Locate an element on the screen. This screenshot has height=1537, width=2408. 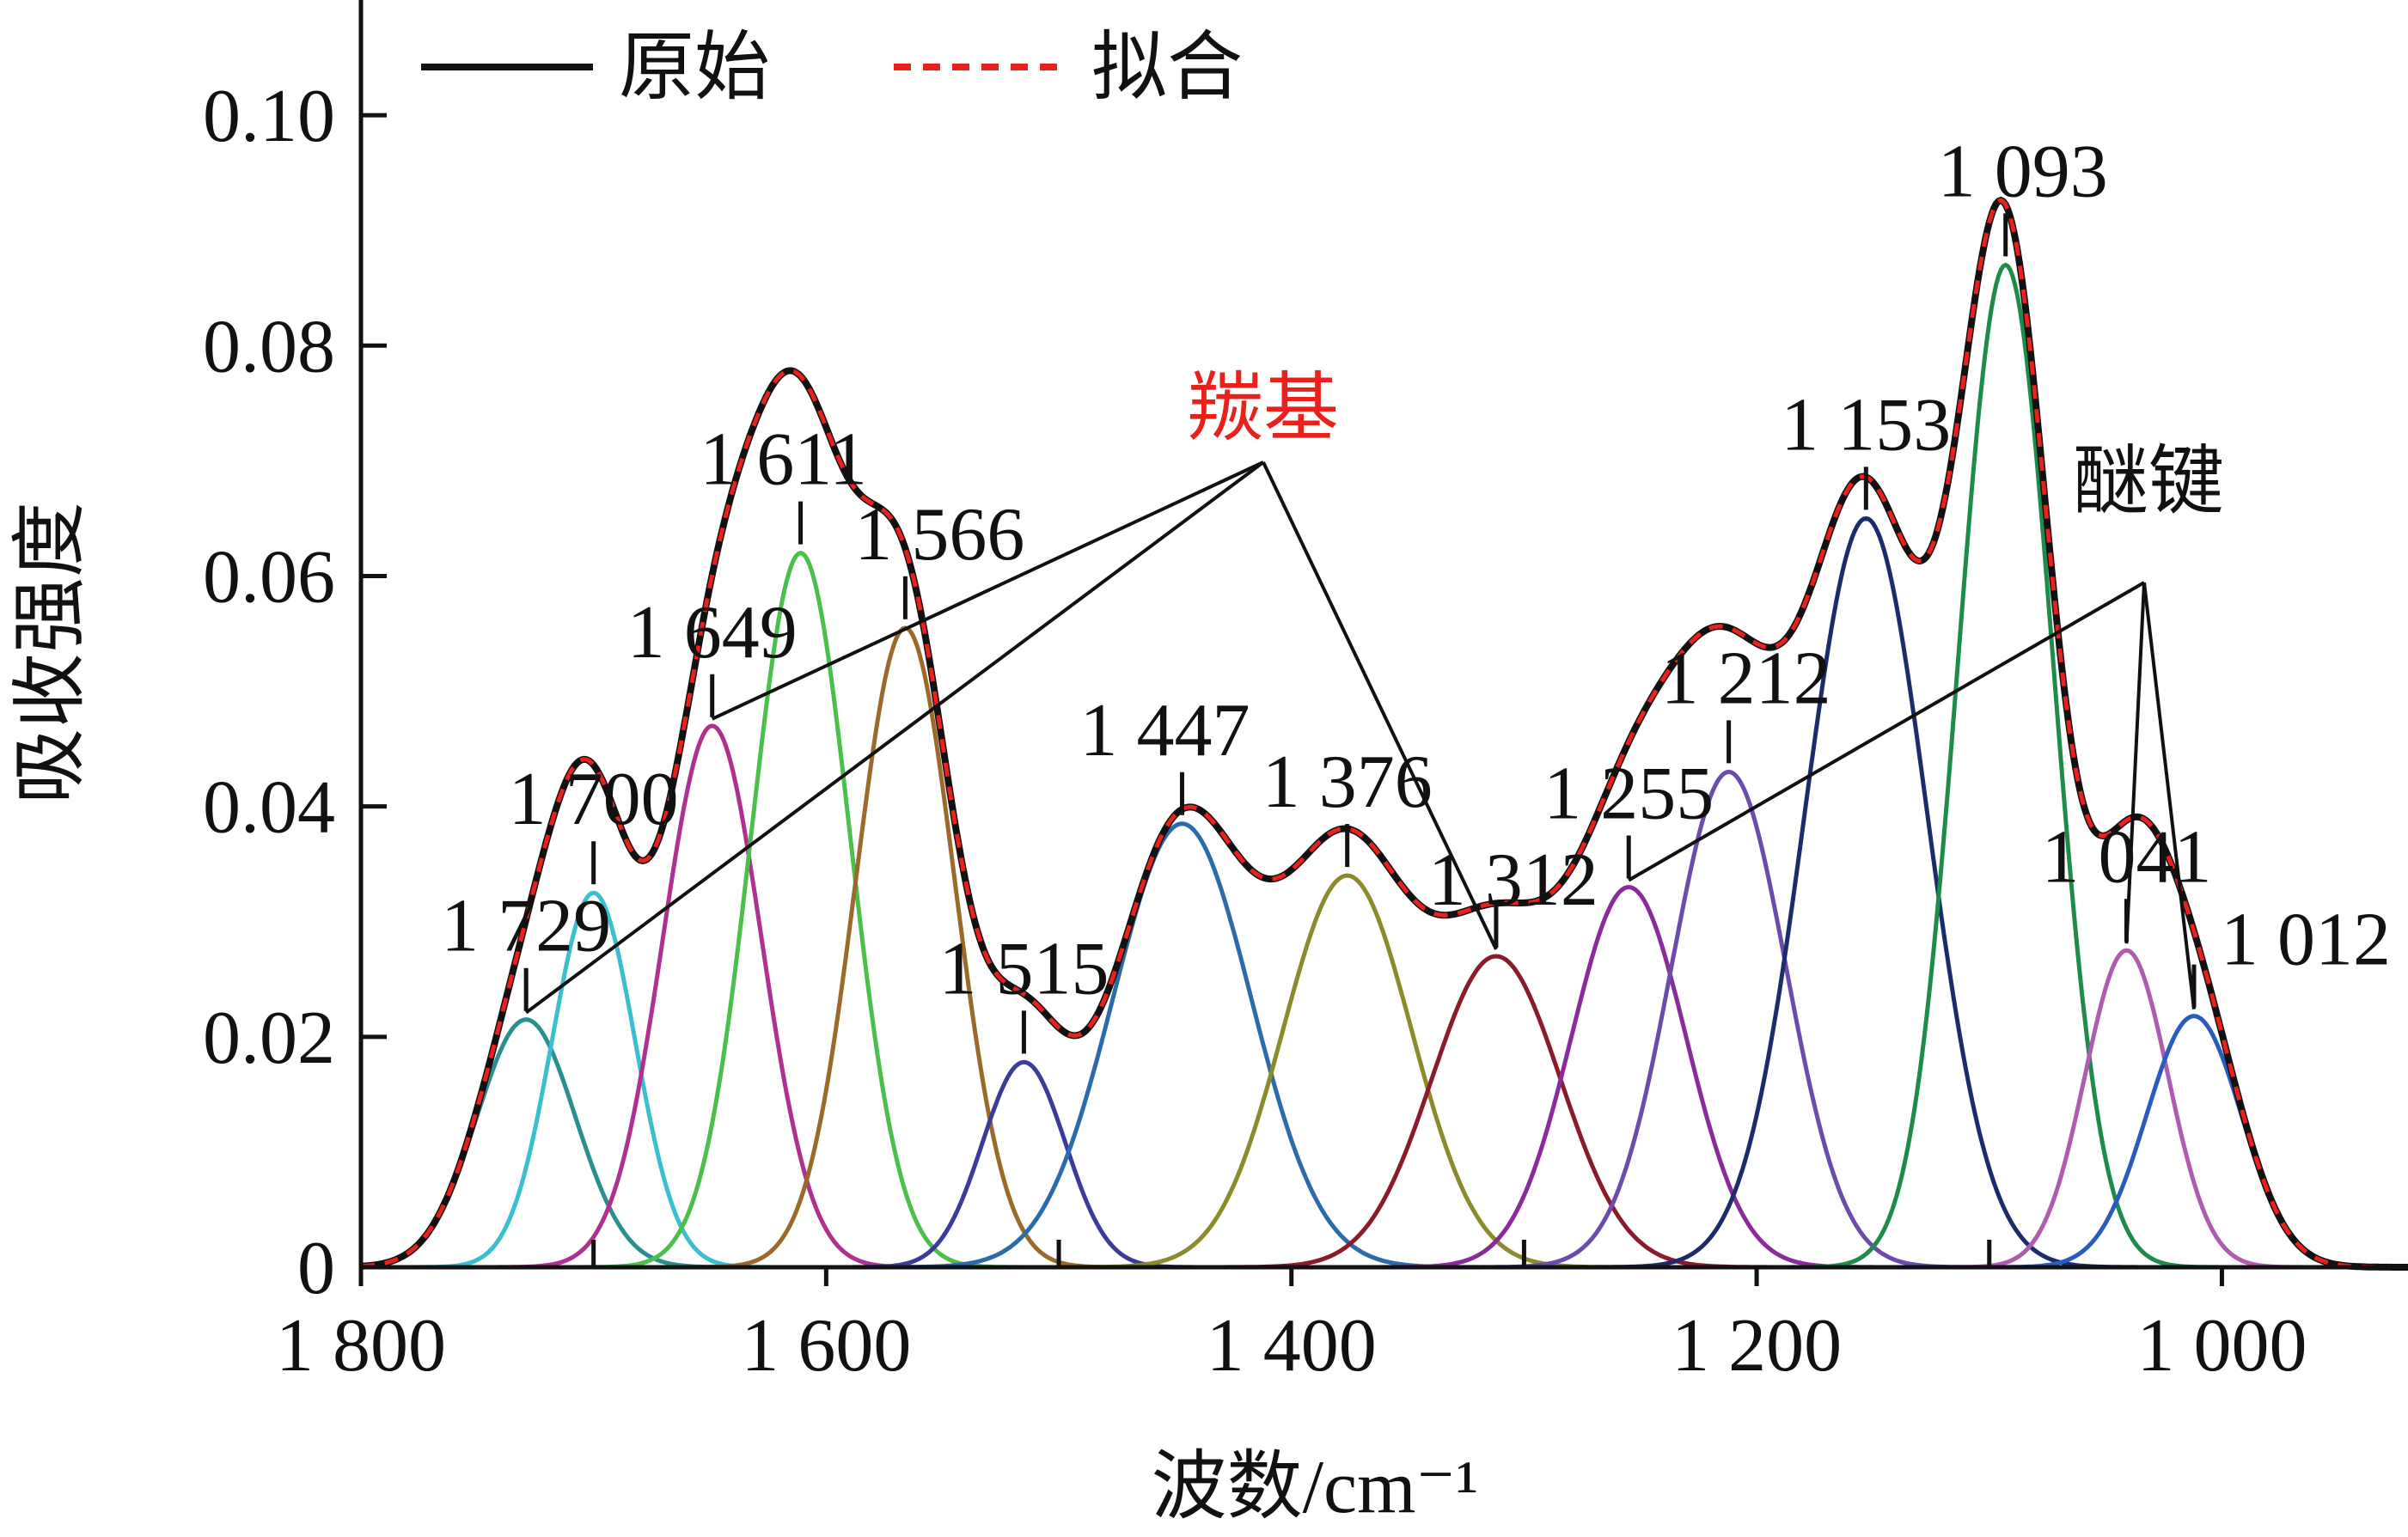
peak-label-1312: 1 312 is located at coordinates (1513, 881).